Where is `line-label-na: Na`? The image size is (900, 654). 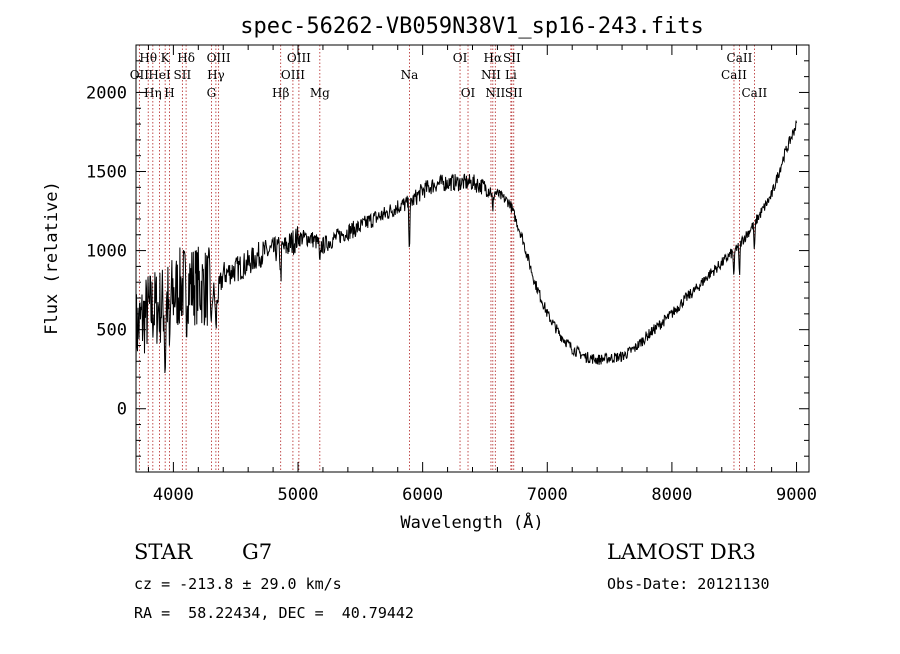
line-label-na: Na is located at coordinates (410, 75).